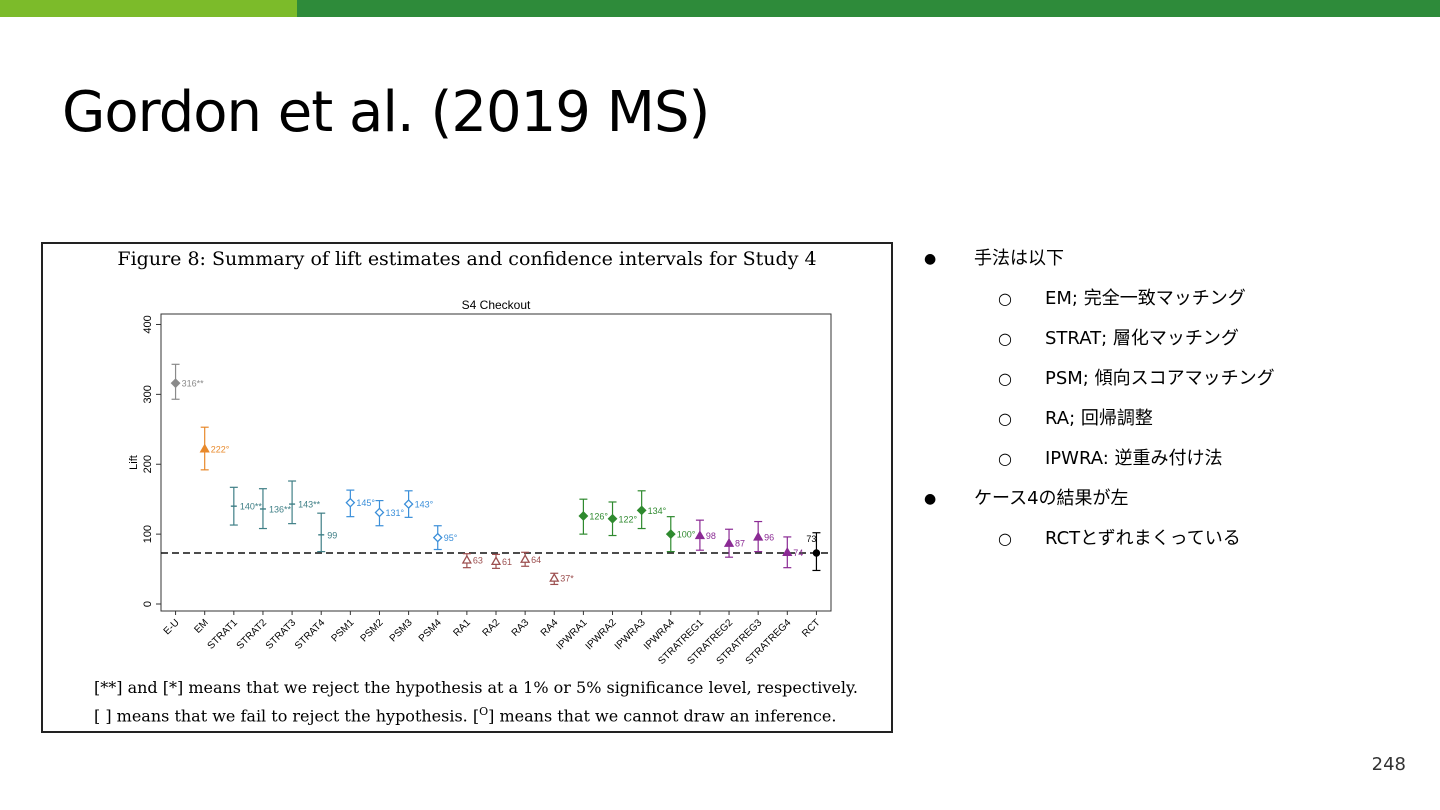  Describe the element at coordinates (478, 560) in the screenshot. I see `data-label: 63` at that location.